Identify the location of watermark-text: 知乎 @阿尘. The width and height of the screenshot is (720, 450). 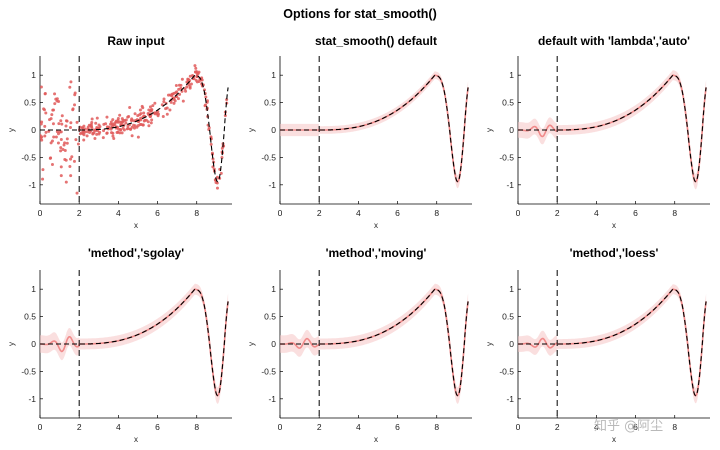
(628, 426).